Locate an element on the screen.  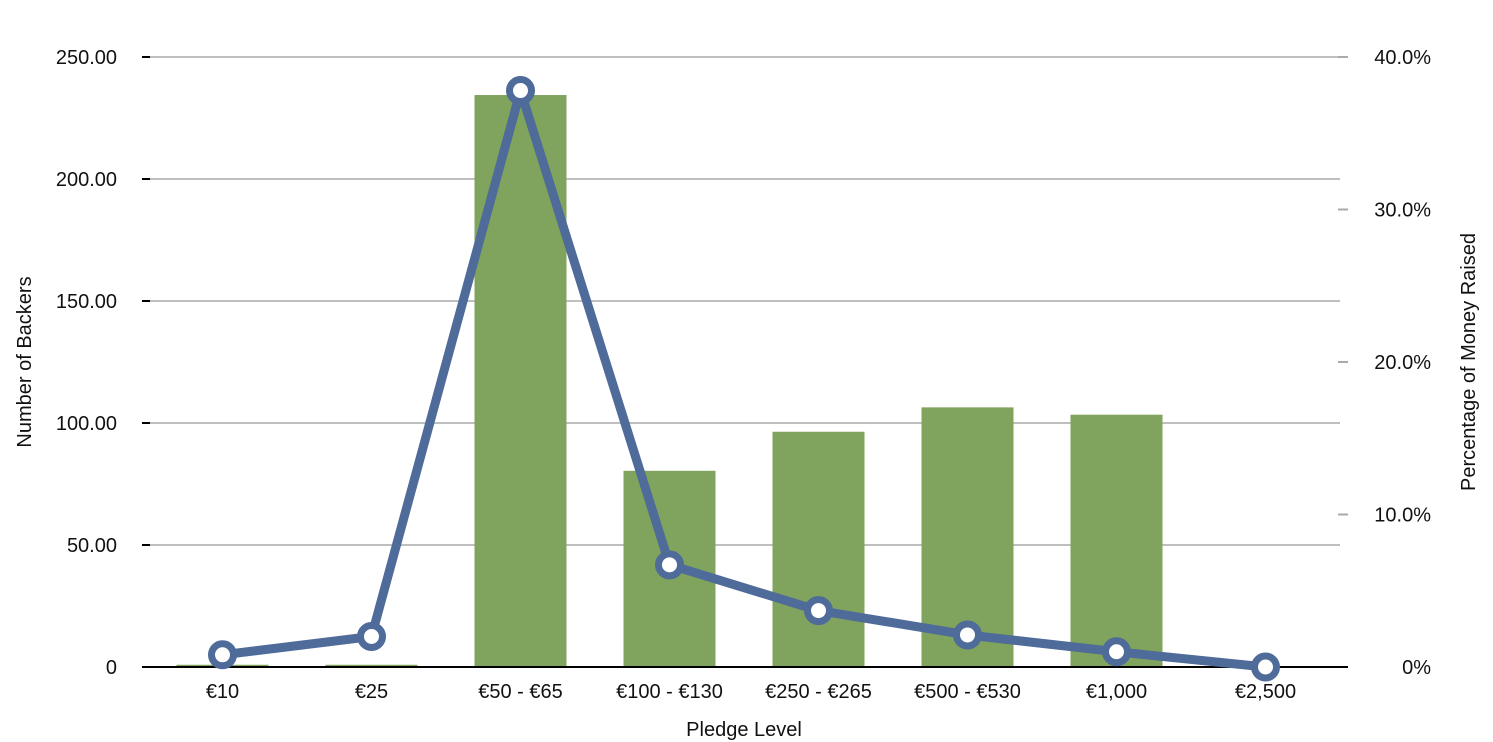
left-tick-label: 100.00 is located at coordinates (86, 424).